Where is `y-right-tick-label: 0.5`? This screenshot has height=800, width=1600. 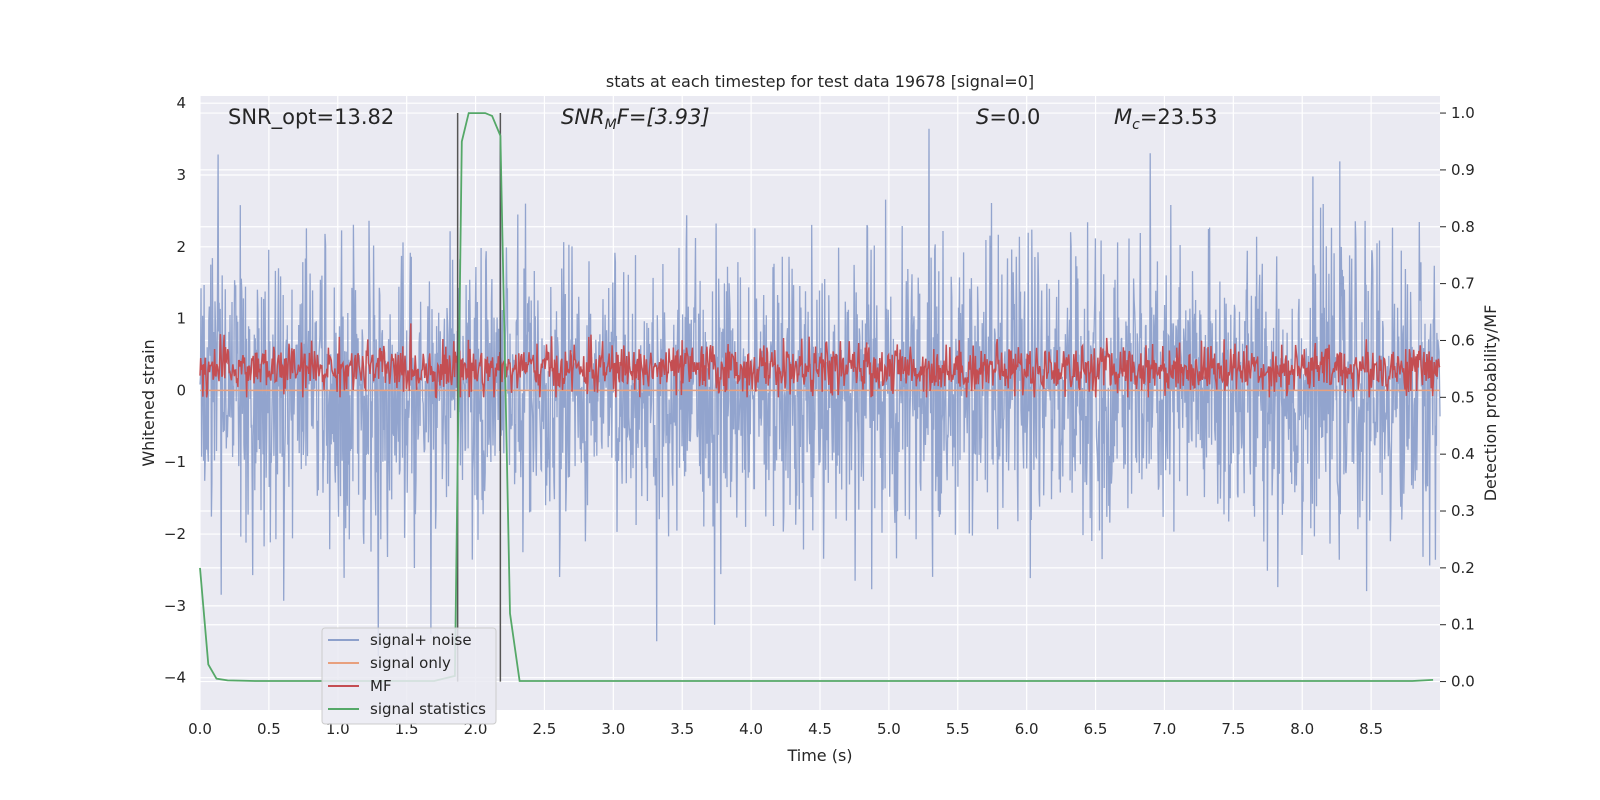 y-right-tick-label: 0.5 is located at coordinates (1463, 397).